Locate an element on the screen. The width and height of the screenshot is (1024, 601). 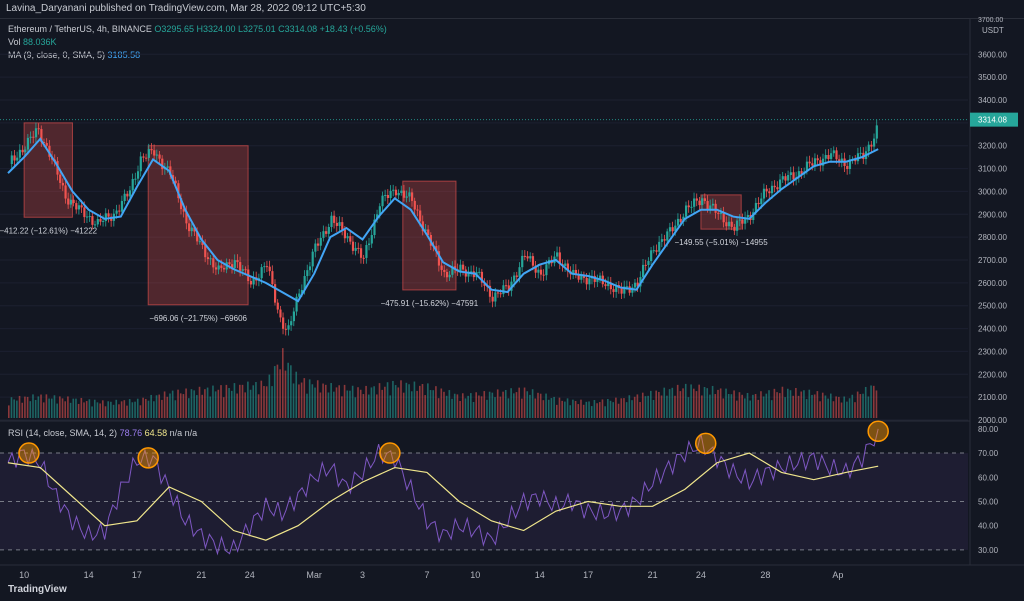
symbol-name: Ethereum / TetherUS, 4h, BINANCE is located at coordinates (80, 29).